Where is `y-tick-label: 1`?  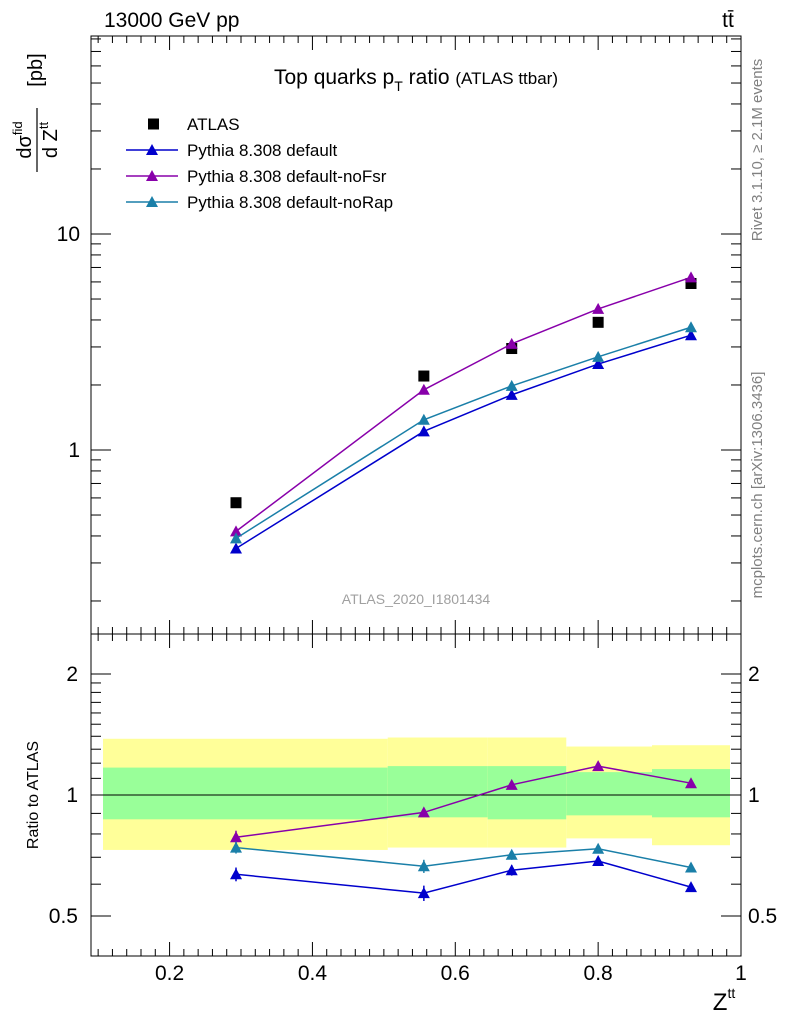 y-tick-label: 1 is located at coordinates (74, 450).